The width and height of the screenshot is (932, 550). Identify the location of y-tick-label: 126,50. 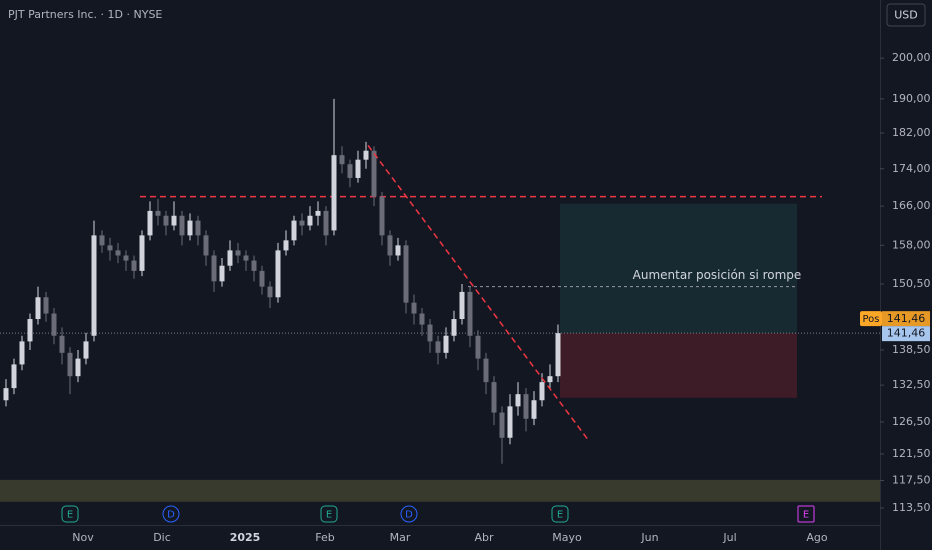
(911, 421).